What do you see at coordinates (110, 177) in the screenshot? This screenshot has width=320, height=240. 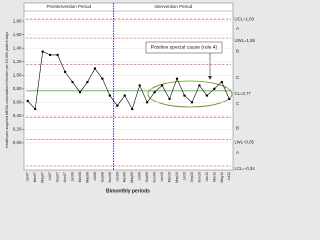 I see `x-tick-label: Nov08` at bounding box center [110, 177].